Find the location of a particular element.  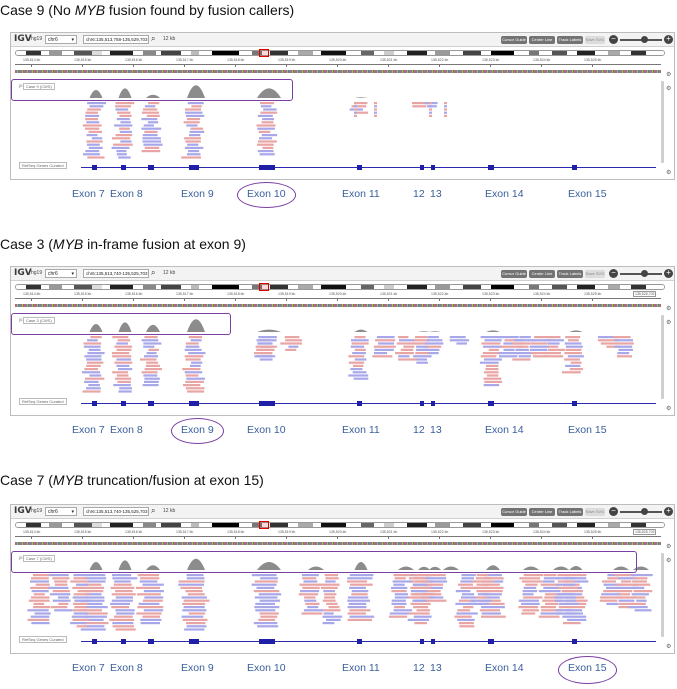

coverage-peak is located at coordinates (435, 568).